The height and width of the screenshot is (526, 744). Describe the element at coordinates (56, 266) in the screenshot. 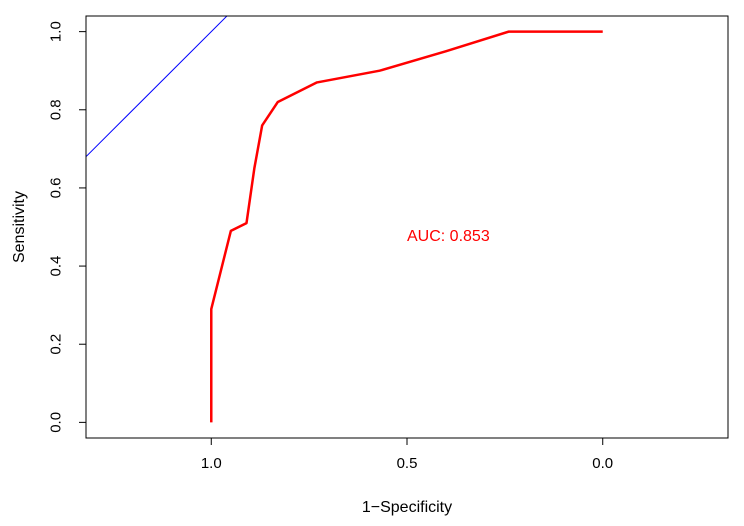

I see `y-tick-label: 0.4` at that location.